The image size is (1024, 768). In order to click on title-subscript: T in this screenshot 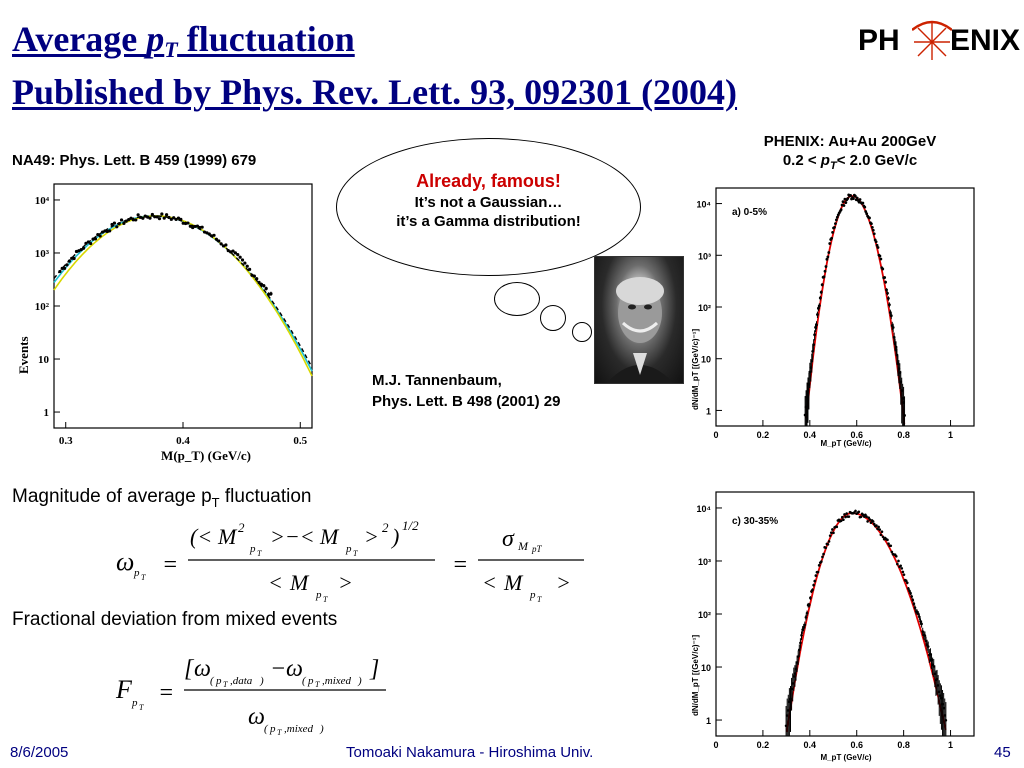, I will do `click(171, 49)`.